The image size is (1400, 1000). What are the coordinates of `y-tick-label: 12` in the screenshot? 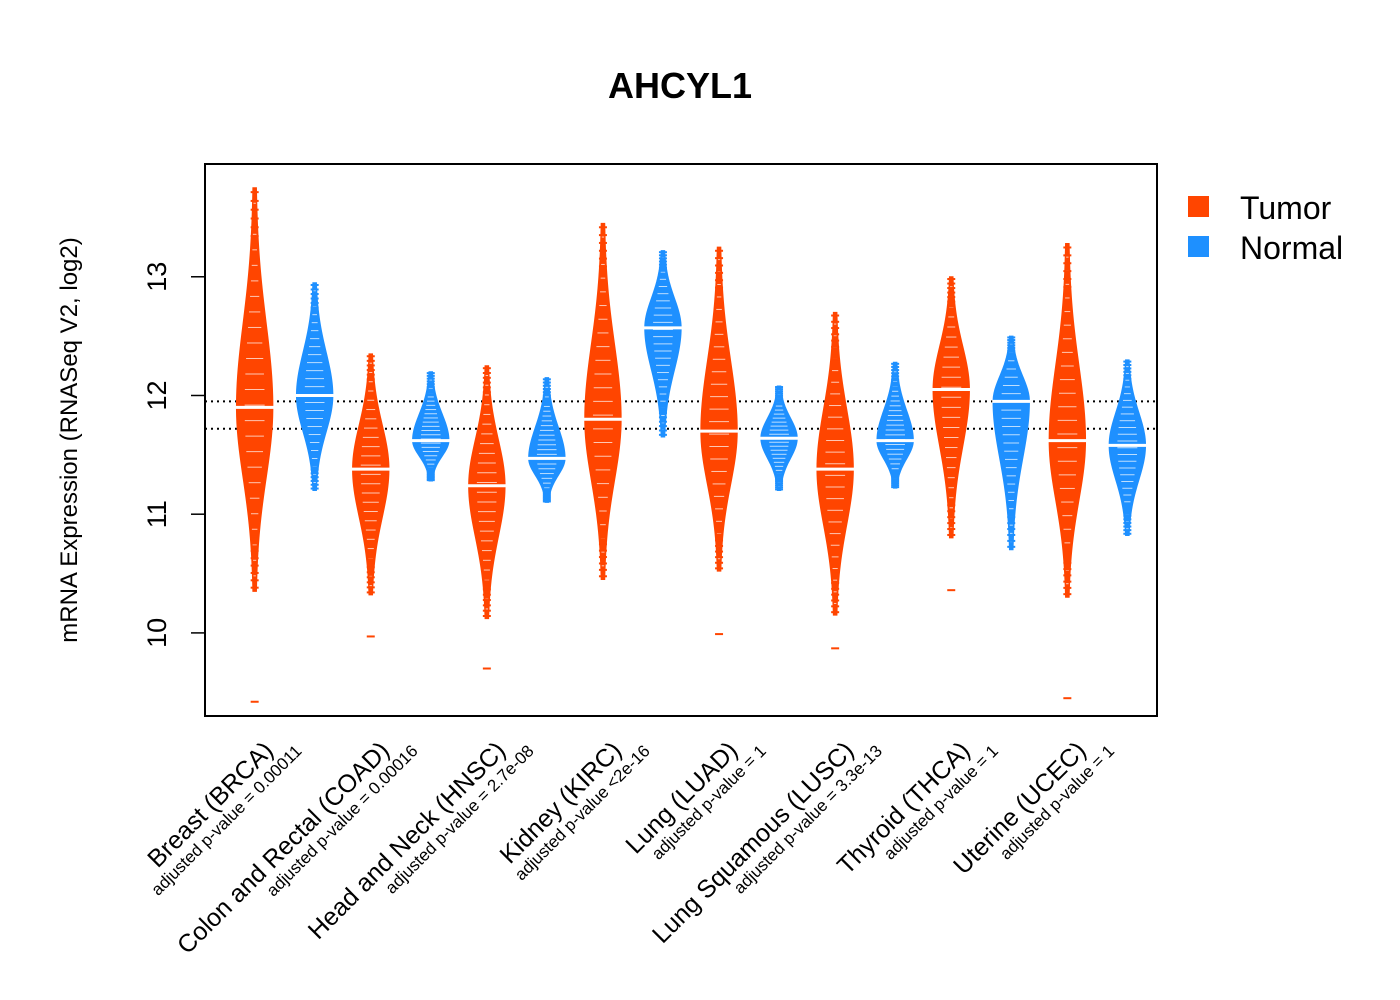 It's located at (157, 395).